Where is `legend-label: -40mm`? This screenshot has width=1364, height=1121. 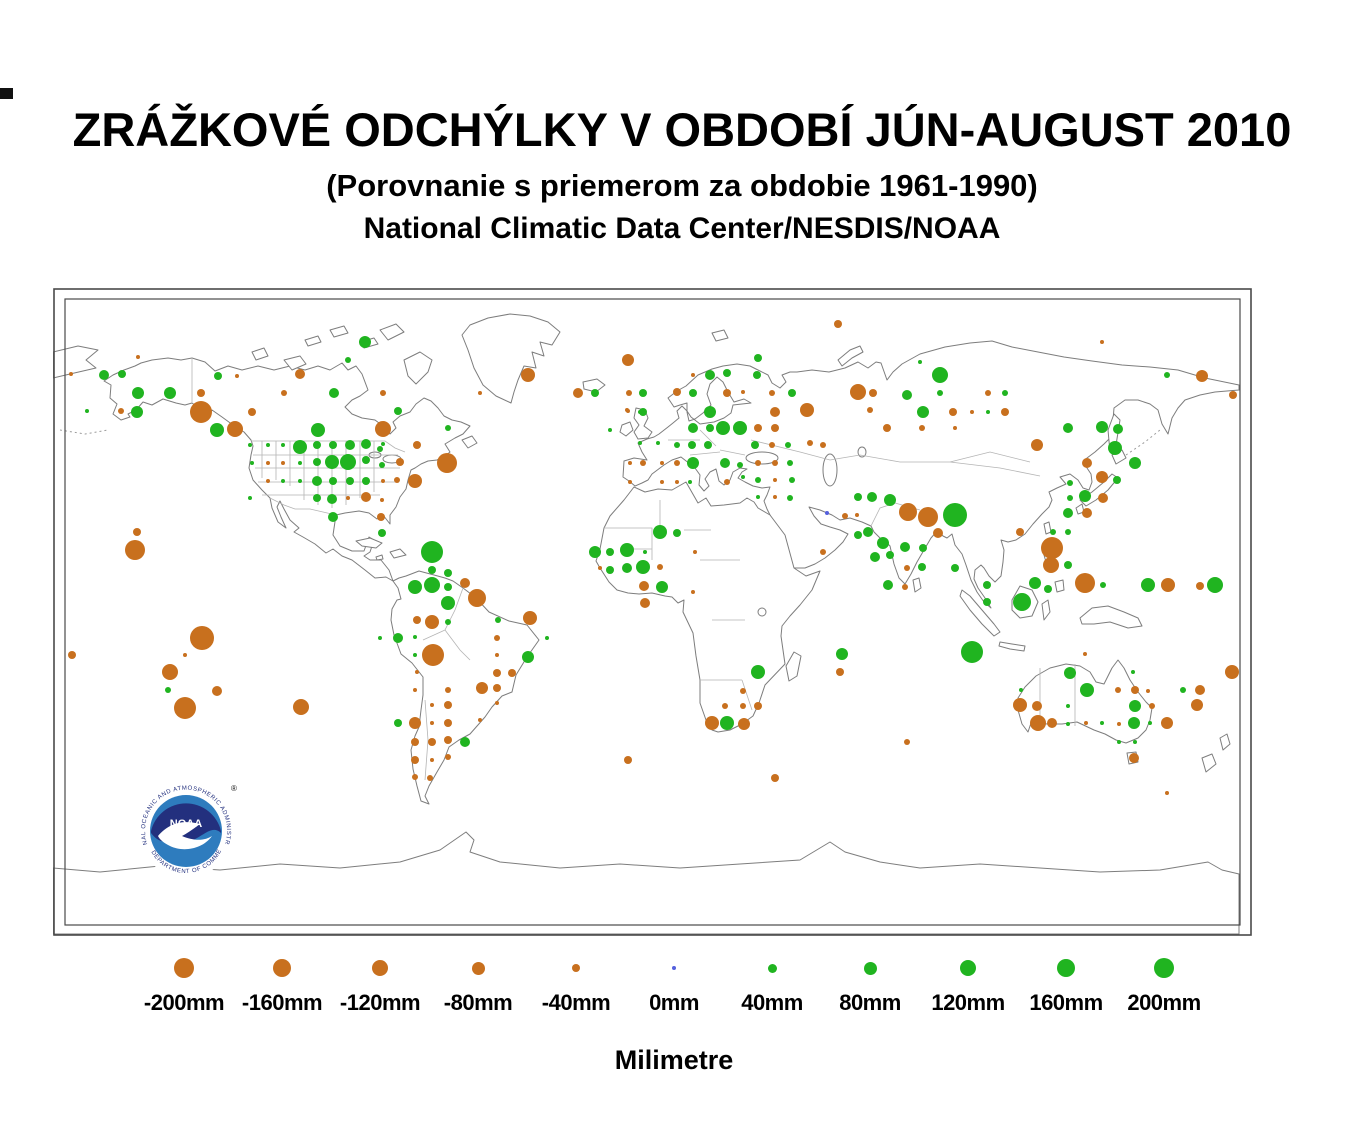 legend-label: -40mm is located at coordinates (576, 1002).